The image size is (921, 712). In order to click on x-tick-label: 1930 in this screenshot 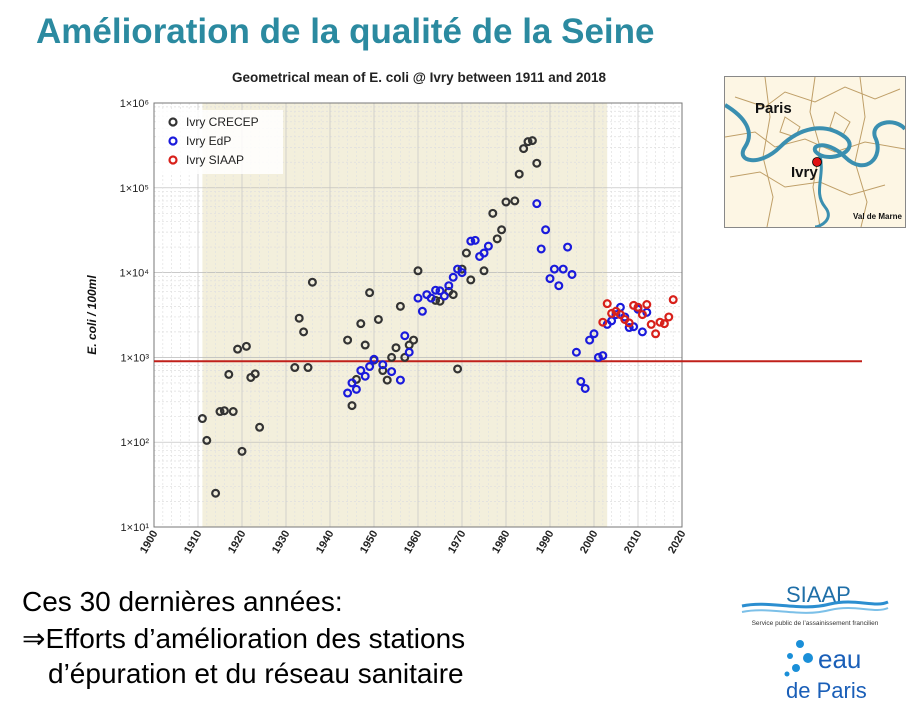, I will do `click(281, 542)`.